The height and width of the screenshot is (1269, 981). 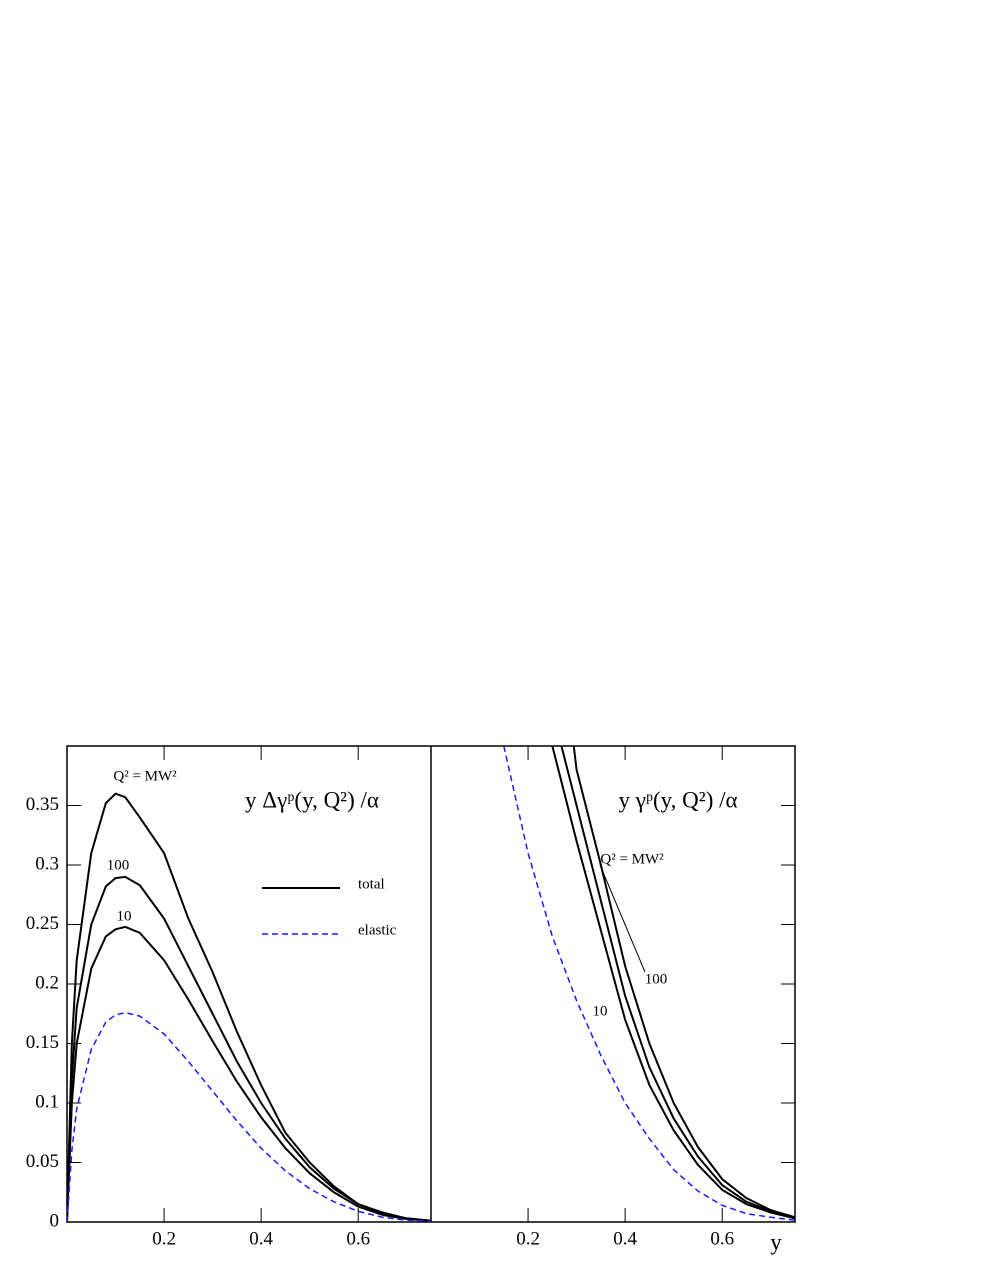 I want to click on x-axis-label: y, so click(x=776, y=1241).